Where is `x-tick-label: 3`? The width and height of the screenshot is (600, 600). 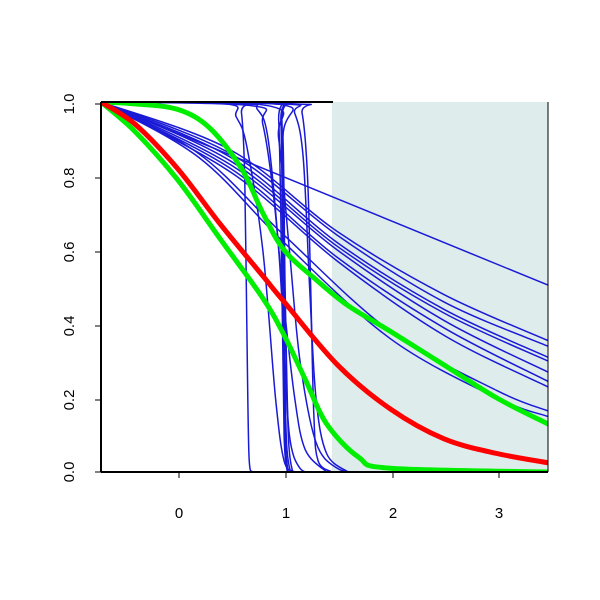
x-tick-label: 3 is located at coordinates (499, 513).